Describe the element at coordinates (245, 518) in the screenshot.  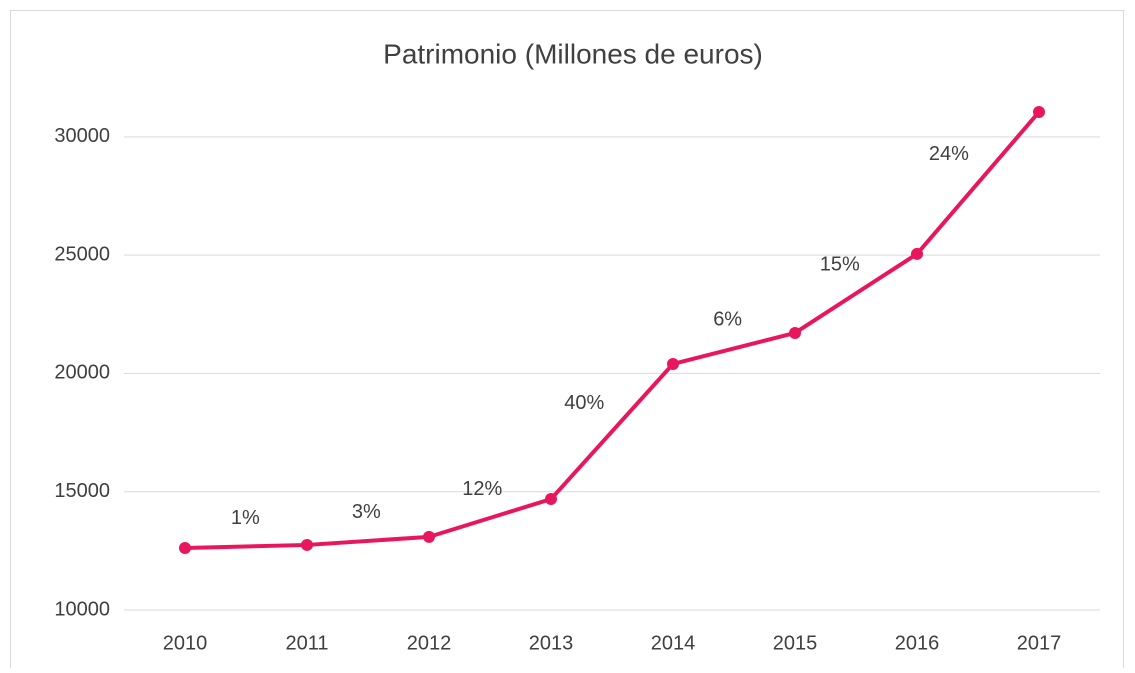
I see `annotation: 1%` at that location.